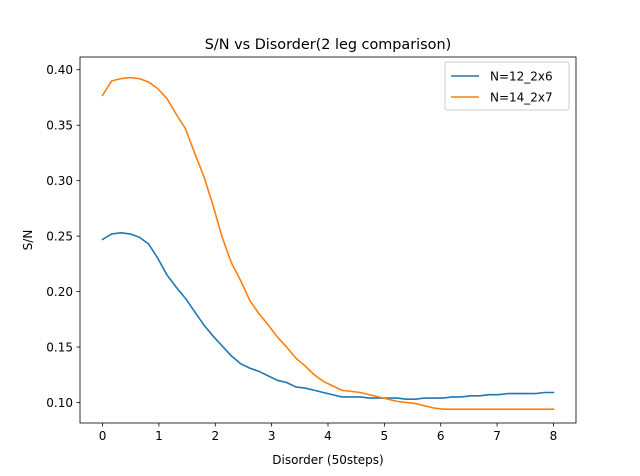 The width and height of the screenshot is (640, 476). I want to click on x-tick-label: 3, so click(272, 436).